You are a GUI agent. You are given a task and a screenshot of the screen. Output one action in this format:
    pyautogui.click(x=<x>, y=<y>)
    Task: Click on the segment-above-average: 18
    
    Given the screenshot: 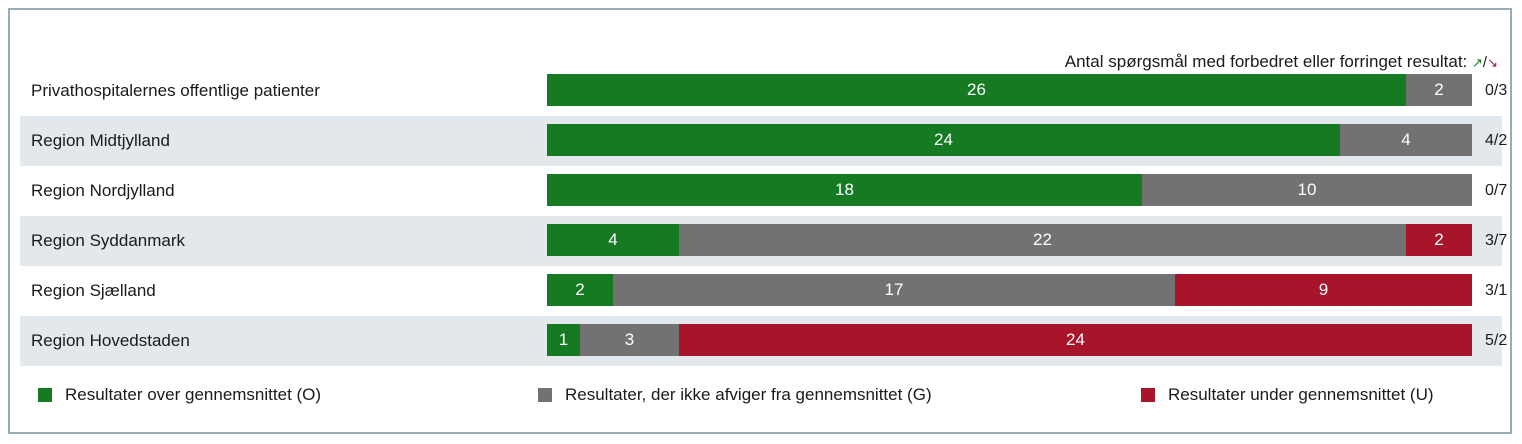 What is the action you would take?
    pyautogui.click(x=844, y=190)
    